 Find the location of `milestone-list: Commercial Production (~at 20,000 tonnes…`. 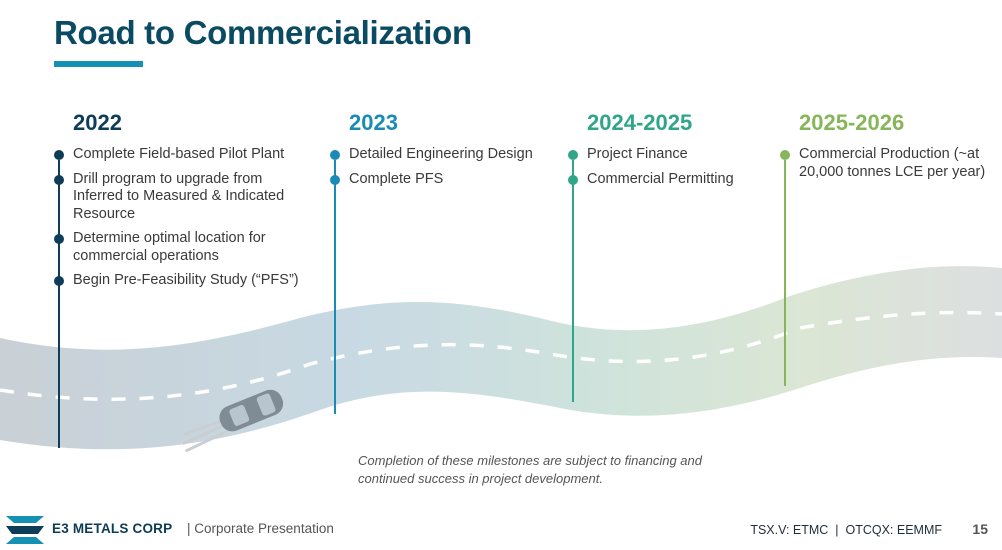

milestone-list: Commercial Production (~at 20,000 tonnes… is located at coordinates (885, 163).